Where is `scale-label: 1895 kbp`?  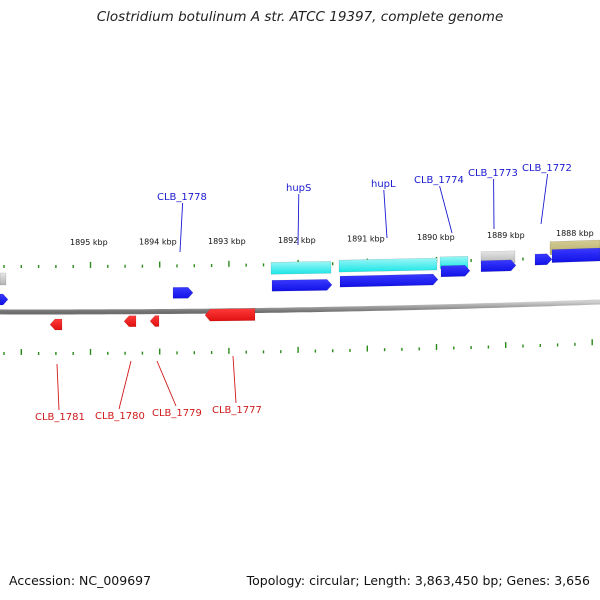 scale-label: 1895 kbp is located at coordinates (89, 242).